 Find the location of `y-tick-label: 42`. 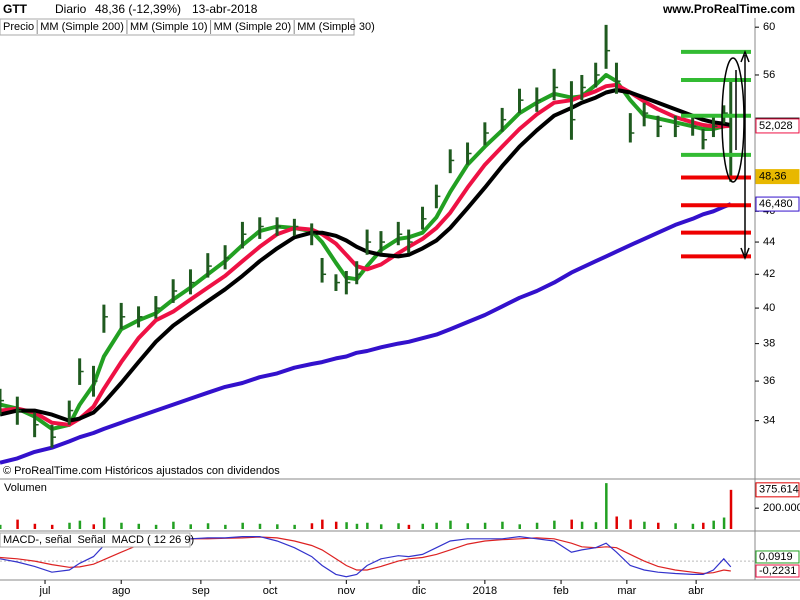

y-tick-label: 42 is located at coordinates (769, 274).